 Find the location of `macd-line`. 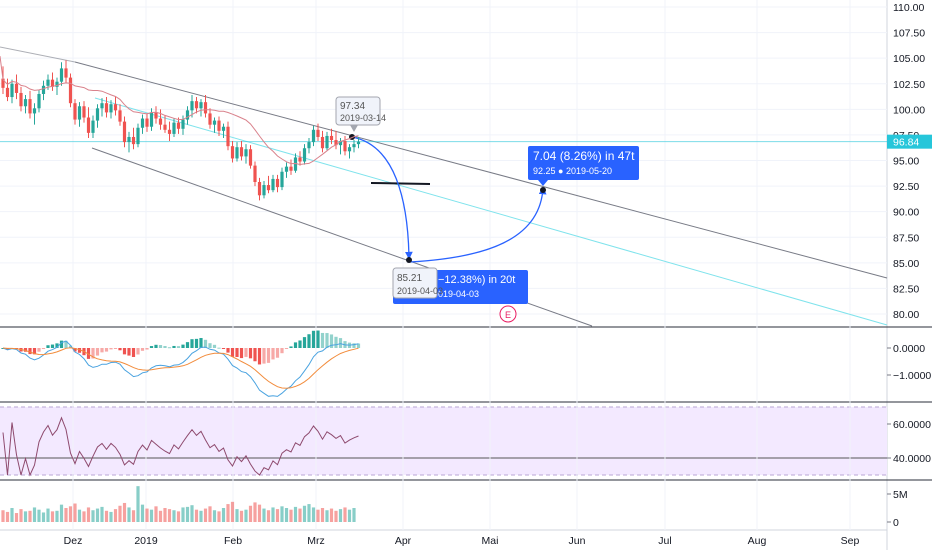

macd-line is located at coordinates (180, 368).